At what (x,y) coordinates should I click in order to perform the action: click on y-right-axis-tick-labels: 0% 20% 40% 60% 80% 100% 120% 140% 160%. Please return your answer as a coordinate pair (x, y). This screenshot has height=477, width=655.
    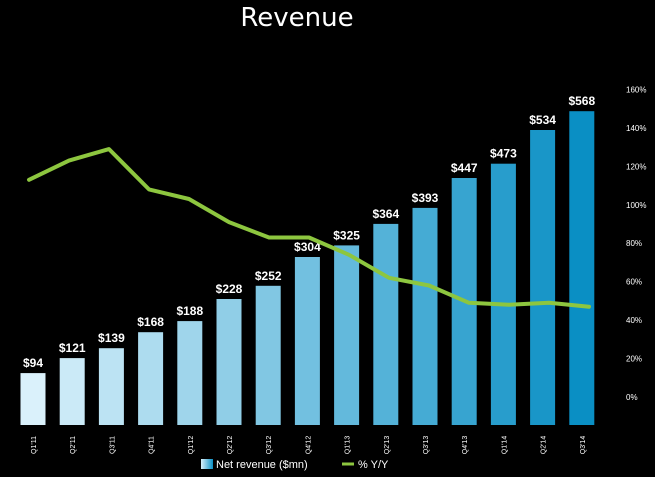
    Looking at the image, I should click on (636, 244).